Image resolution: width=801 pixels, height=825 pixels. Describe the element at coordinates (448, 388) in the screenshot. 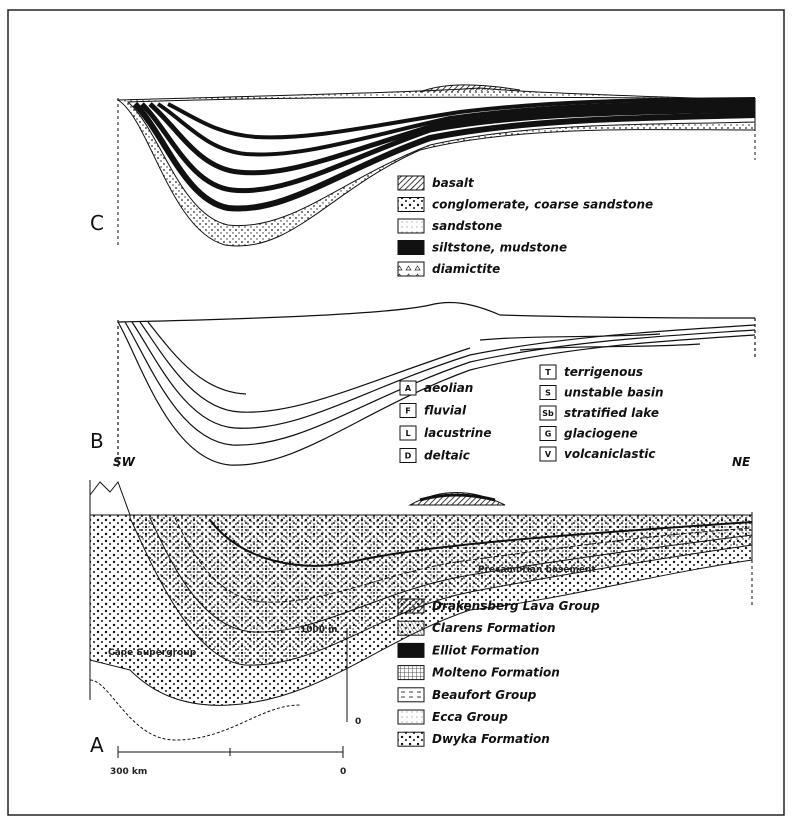

I see `legend-label: aeolian` at that location.